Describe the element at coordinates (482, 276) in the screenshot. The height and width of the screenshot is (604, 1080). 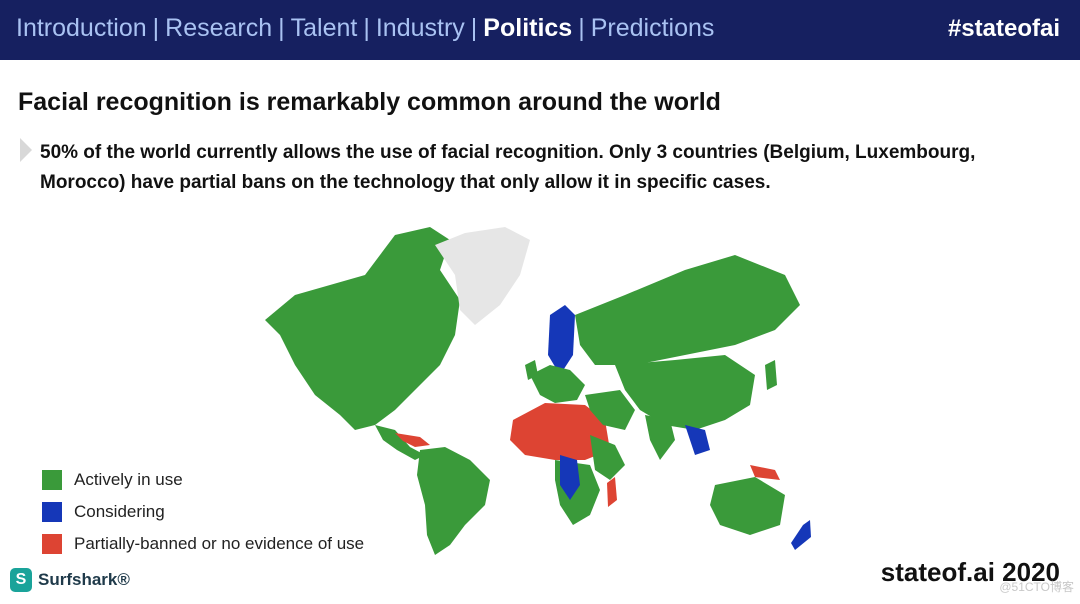
I see `map-region-greenland` at that location.